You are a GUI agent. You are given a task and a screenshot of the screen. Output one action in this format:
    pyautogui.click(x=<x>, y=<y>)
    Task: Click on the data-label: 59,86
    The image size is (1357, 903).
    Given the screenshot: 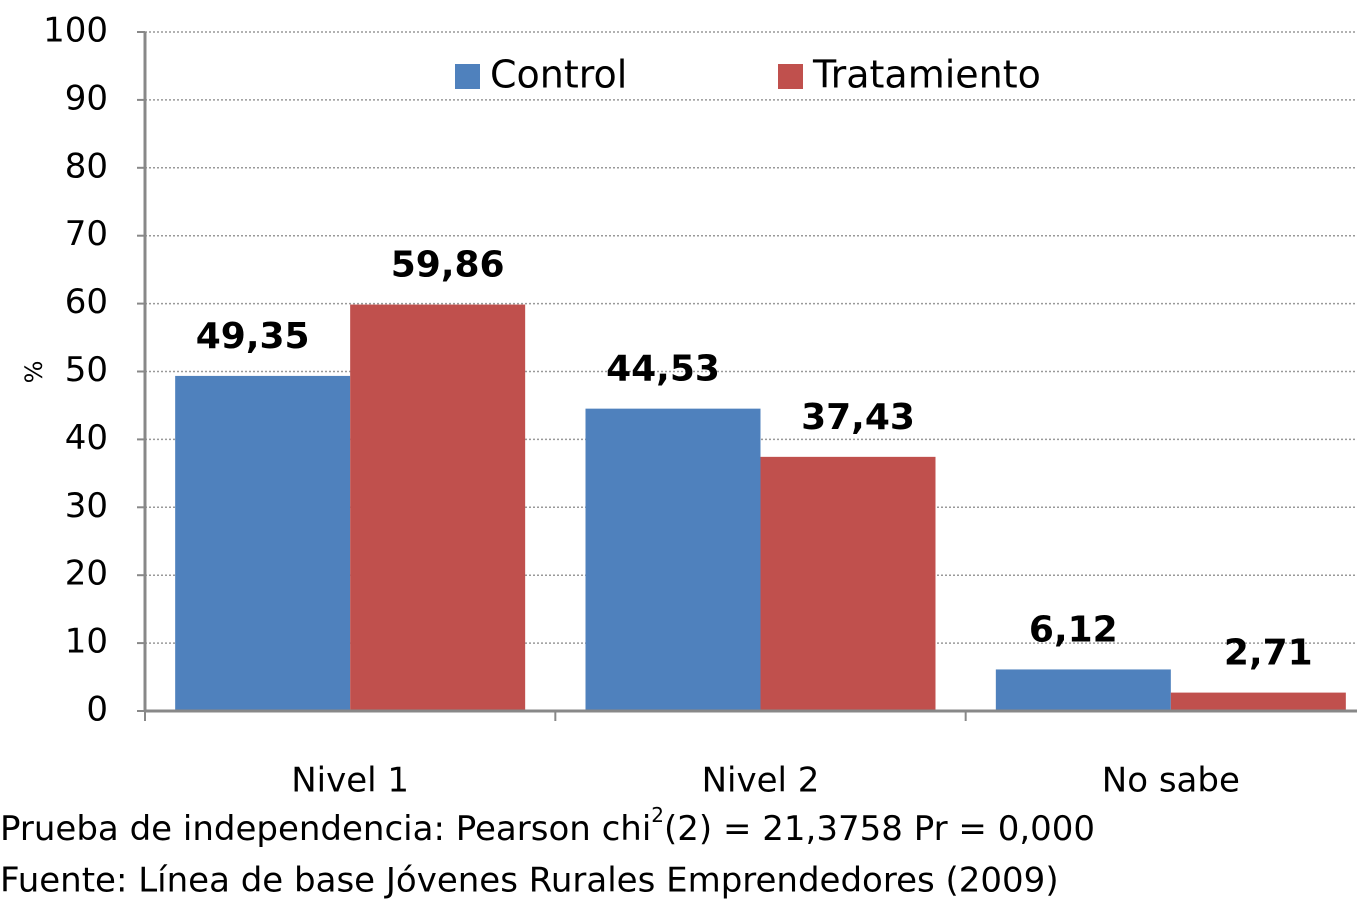 What is the action you would take?
    pyautogui.click(x=448, y=265)
    